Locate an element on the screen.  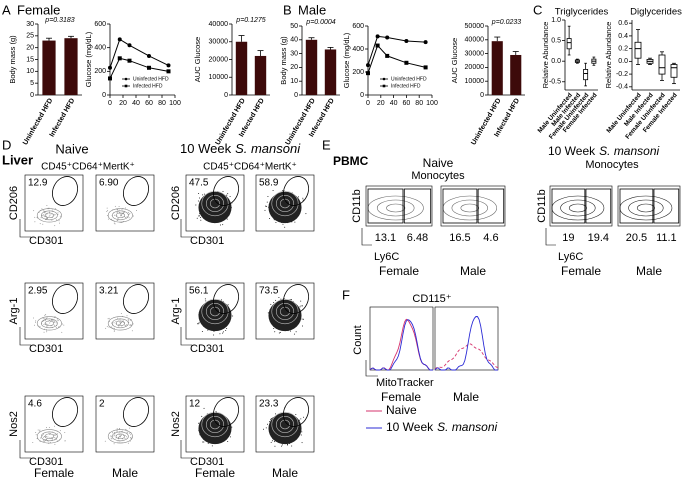
x-tick-label: 80 is located at coordinates (419, 103).